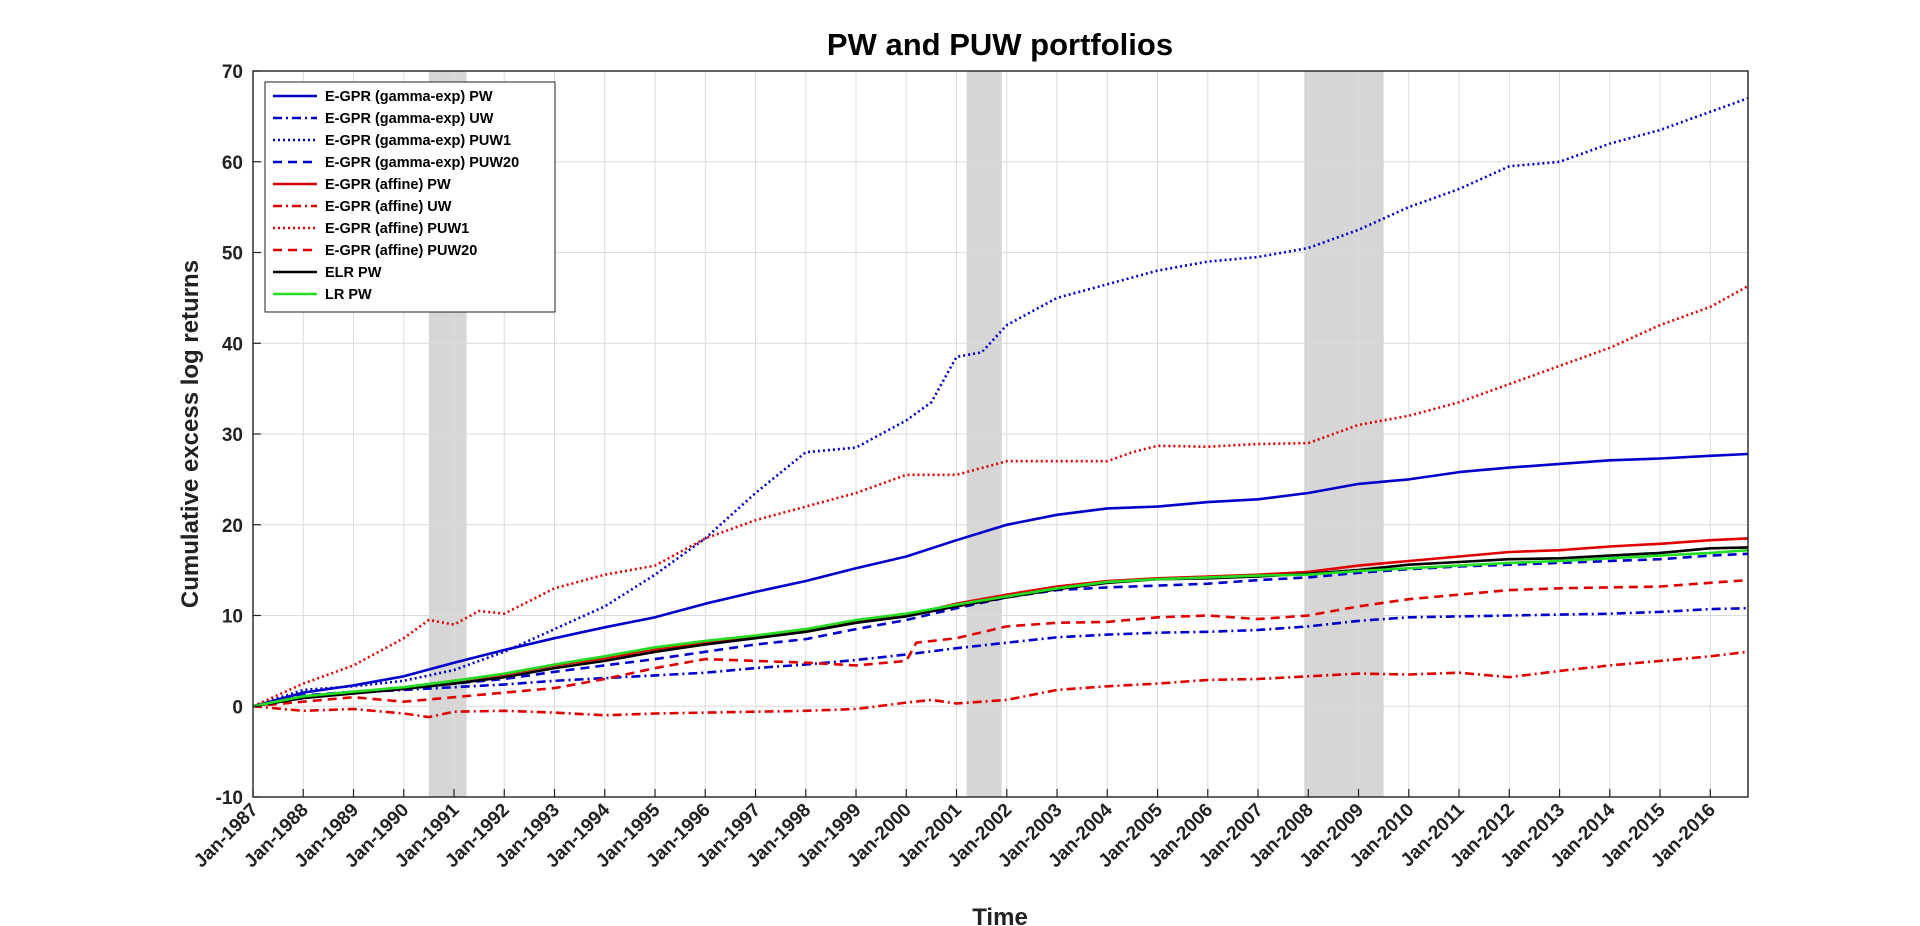  What do you see at coordinates (353, 273) in the screenshot?
I see `legend-entry-label: ELR PW` at bounding box center [353, 273].